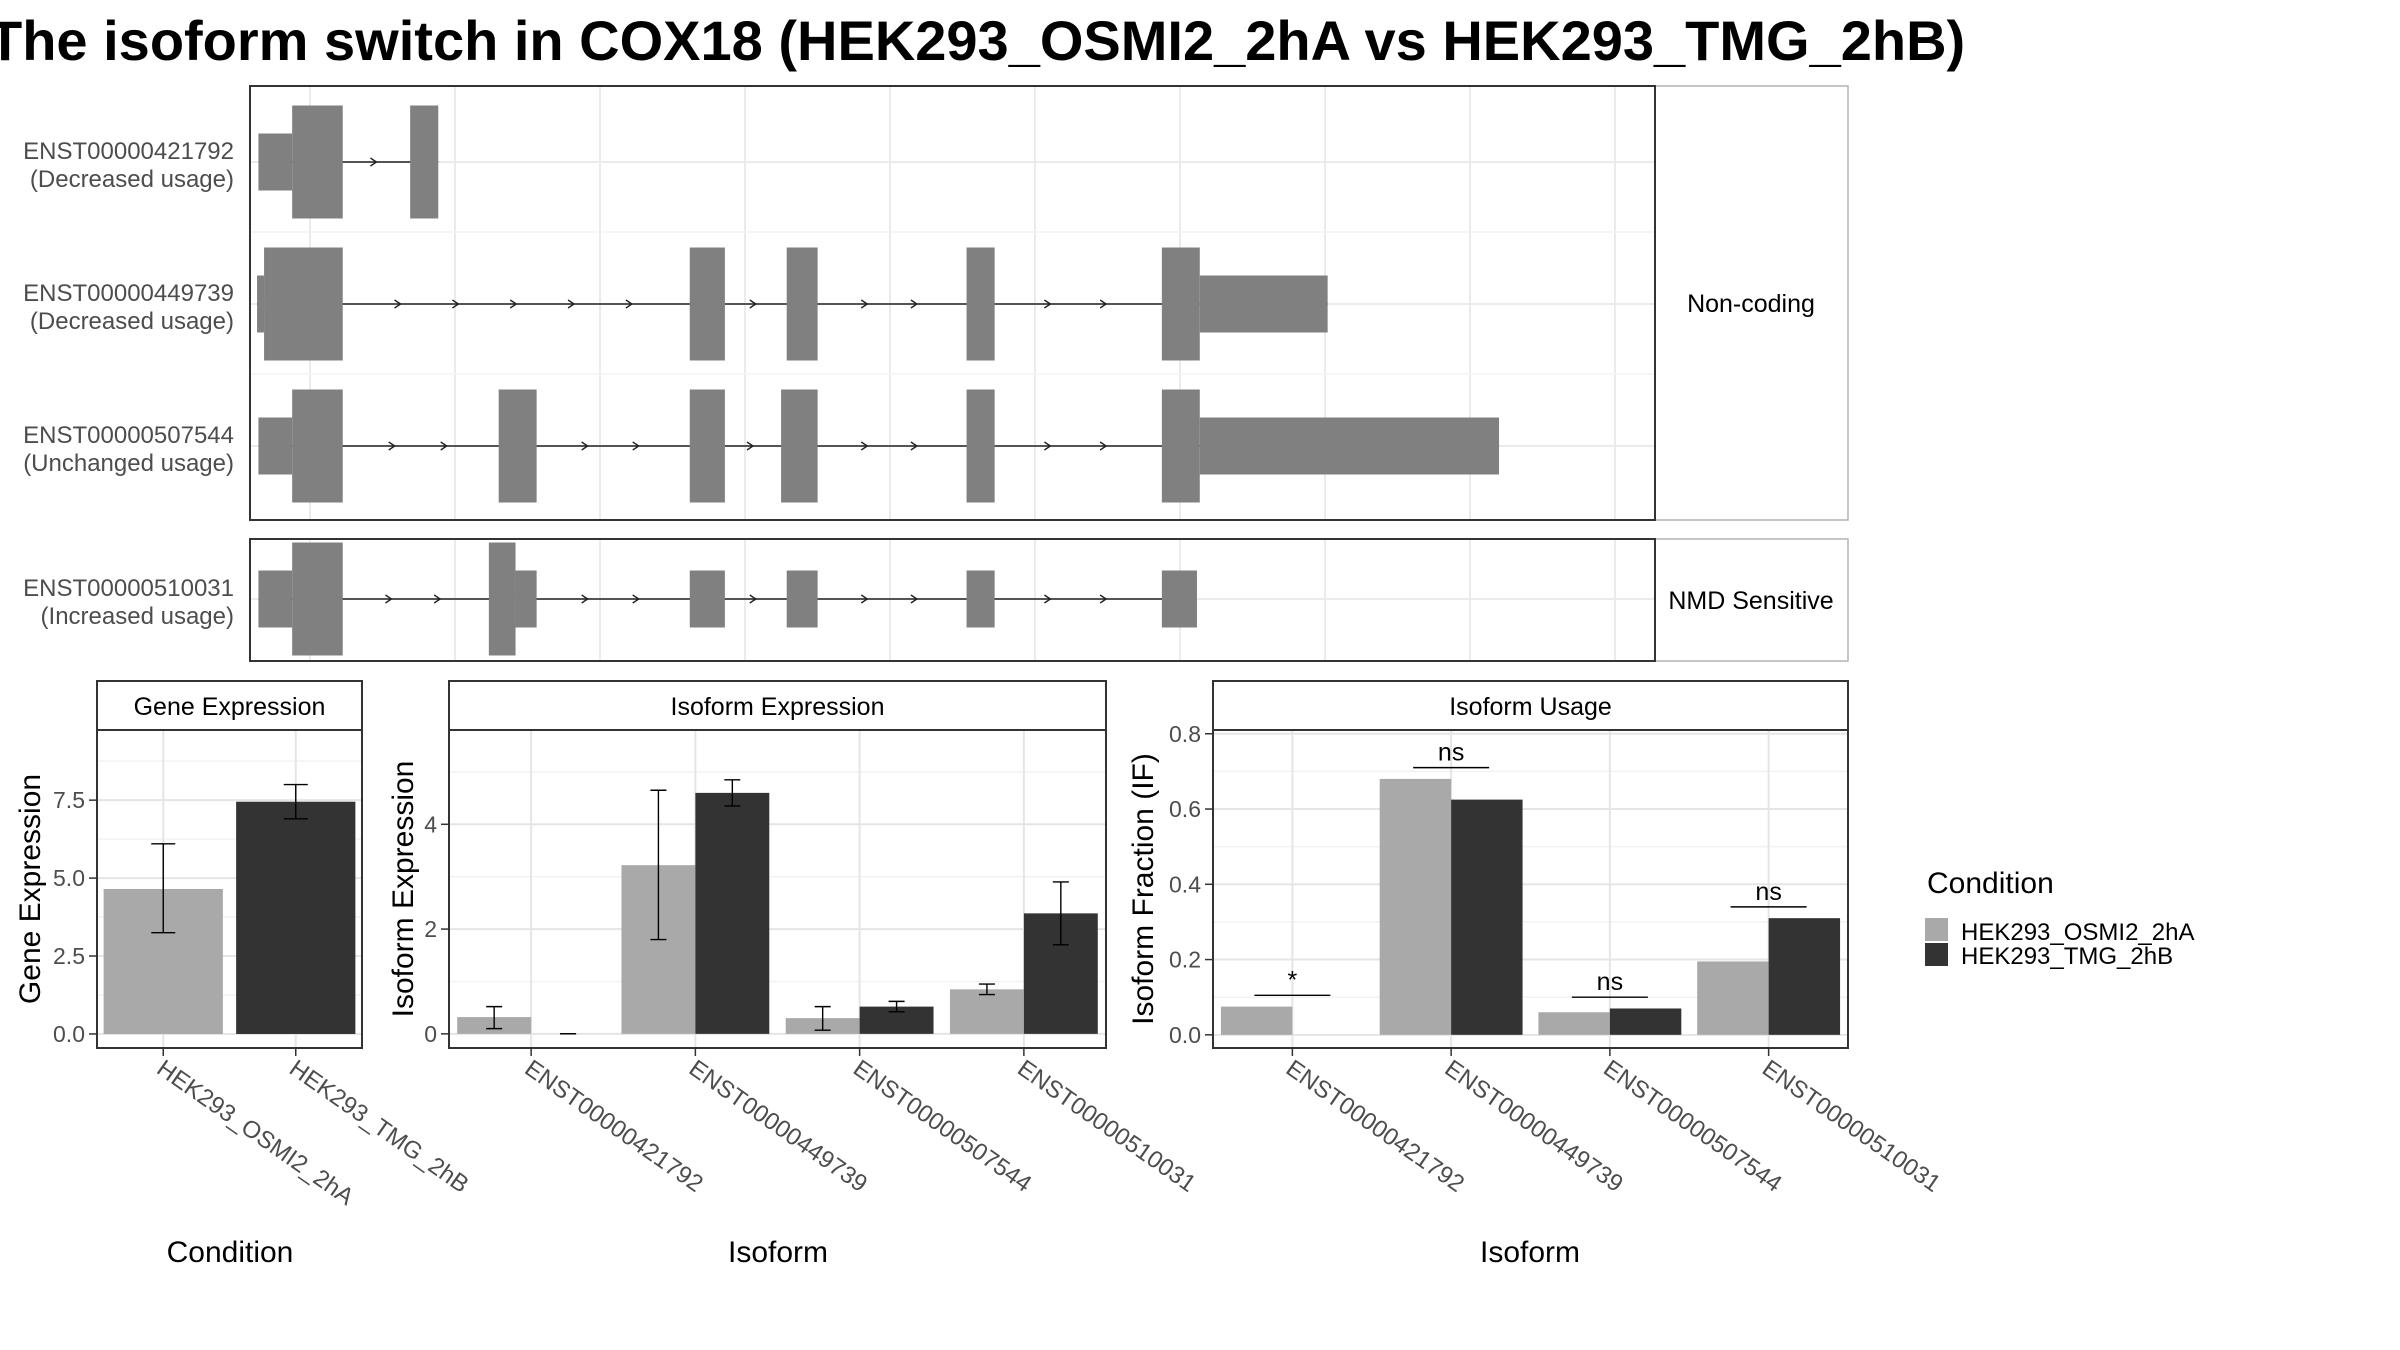 The image size is (2400, 1350). I want to click on transcript-id-label: ENST00000449739, so click(128, 293).